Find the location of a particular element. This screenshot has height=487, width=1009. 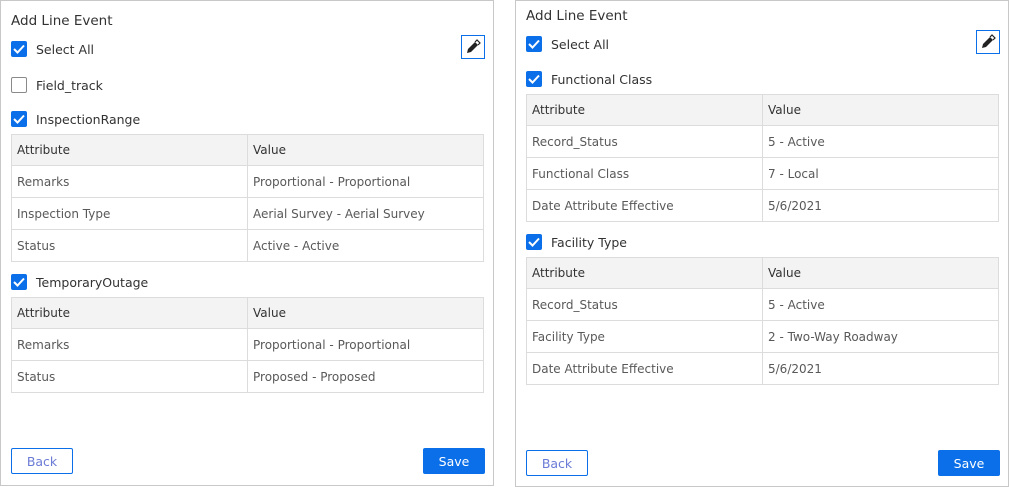

checkbox-label: Field_track is located at coordinates (69, 85).